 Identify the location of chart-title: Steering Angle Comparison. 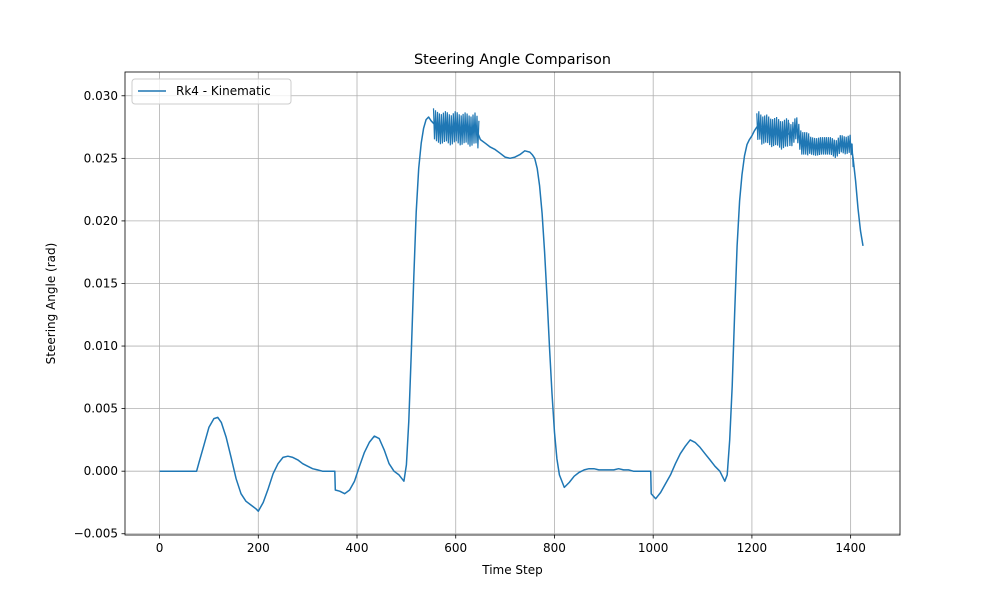
(512, 60).